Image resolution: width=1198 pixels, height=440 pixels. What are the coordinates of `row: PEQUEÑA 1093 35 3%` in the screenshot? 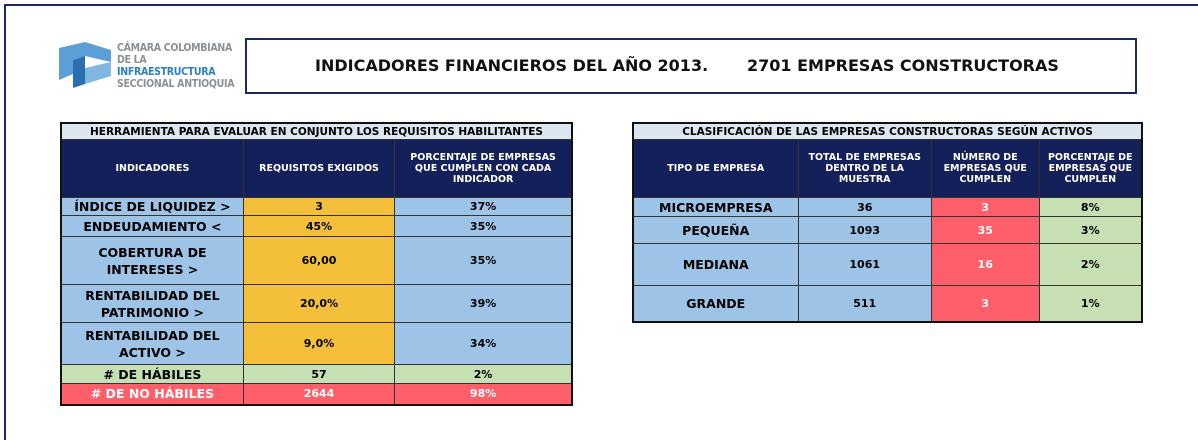 It's located at (887, 230).